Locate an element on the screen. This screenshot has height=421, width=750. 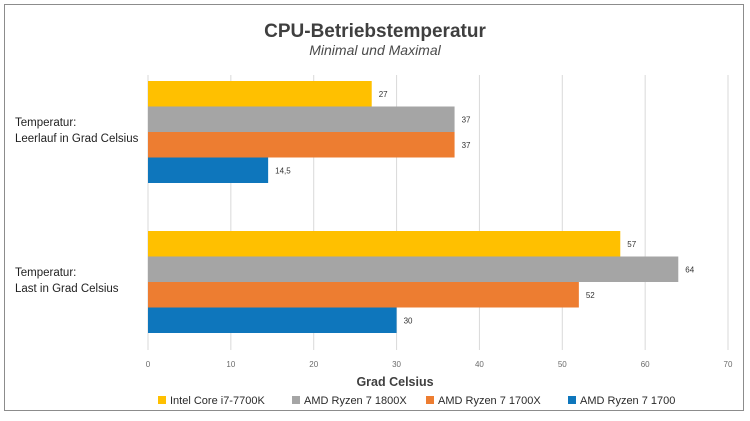
data-label: 30 is located at coordinates (408, 320).